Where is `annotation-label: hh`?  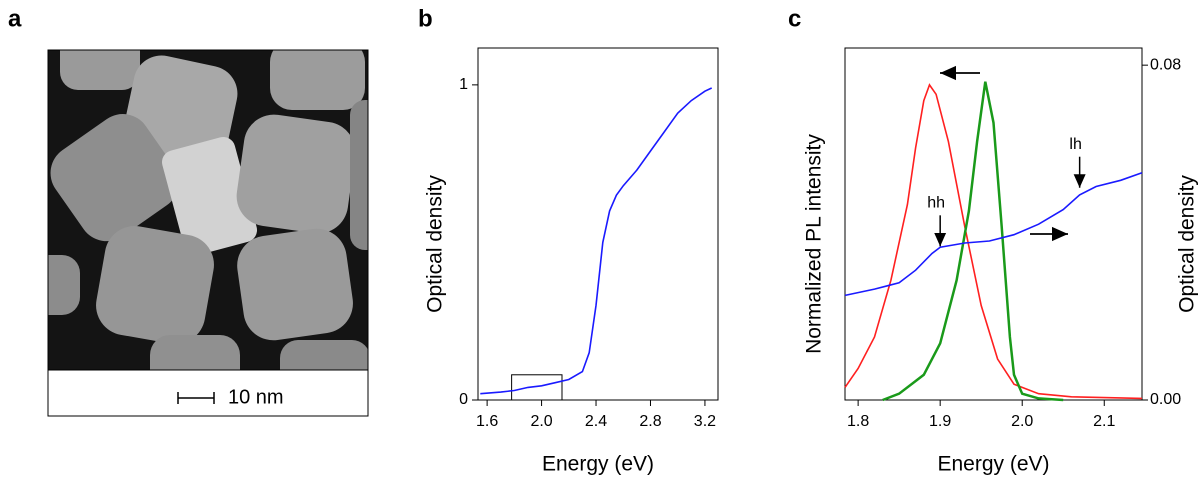
annotation-label: hh is located at coordinates (936, 203).